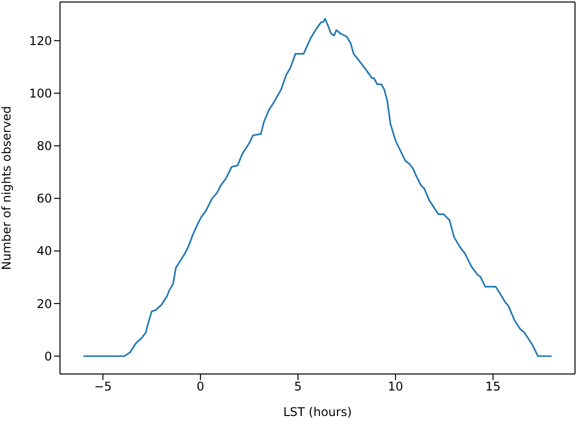  I want to click on y-tick-label: 100, so click(40, 93).